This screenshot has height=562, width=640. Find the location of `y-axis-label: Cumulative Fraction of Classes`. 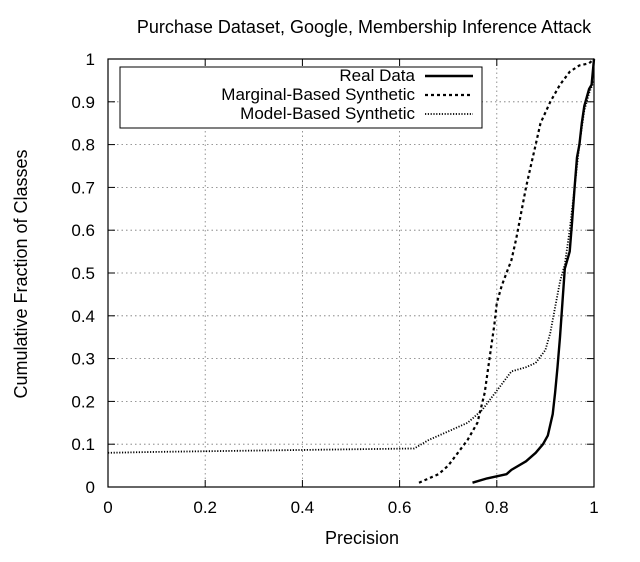

y-axis-label: Cumulative Fraction of Classes is located at coordinates (21, 273).